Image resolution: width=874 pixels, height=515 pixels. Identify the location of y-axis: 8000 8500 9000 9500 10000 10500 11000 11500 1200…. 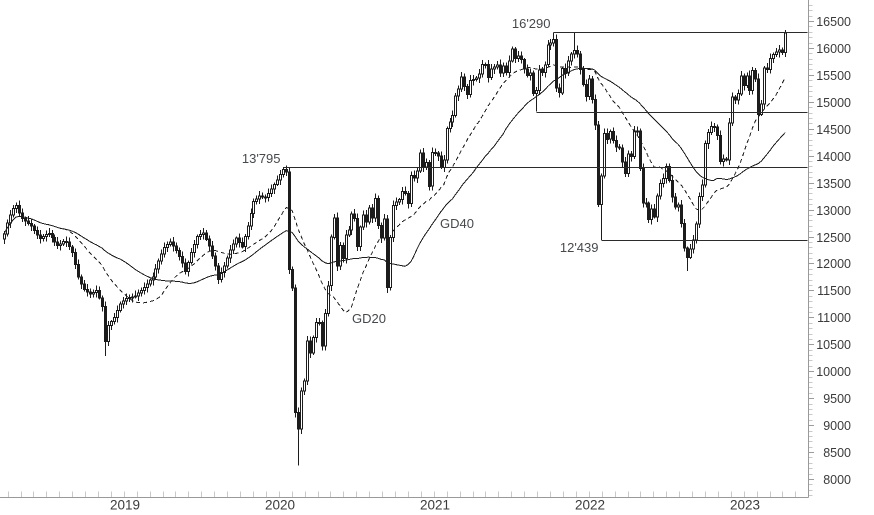
(830, 250).